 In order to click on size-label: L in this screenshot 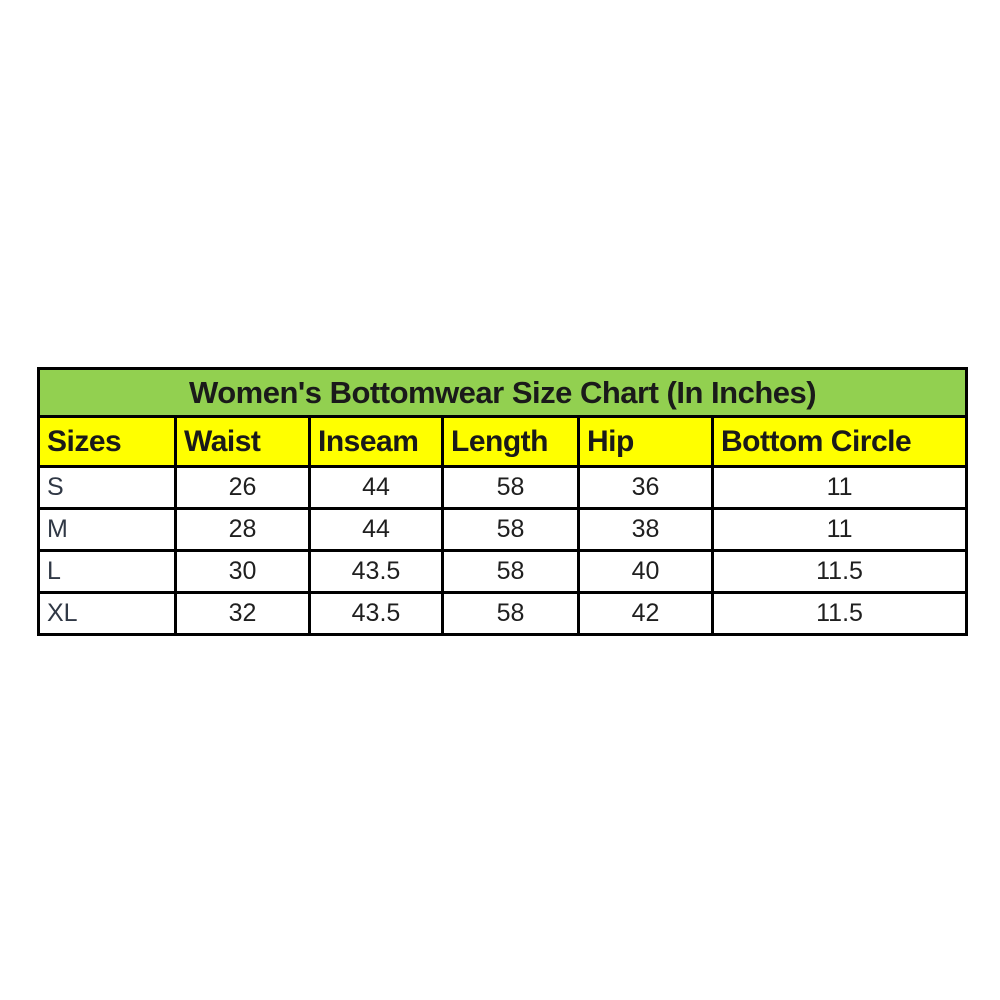, I will do `click(107, 571)`.